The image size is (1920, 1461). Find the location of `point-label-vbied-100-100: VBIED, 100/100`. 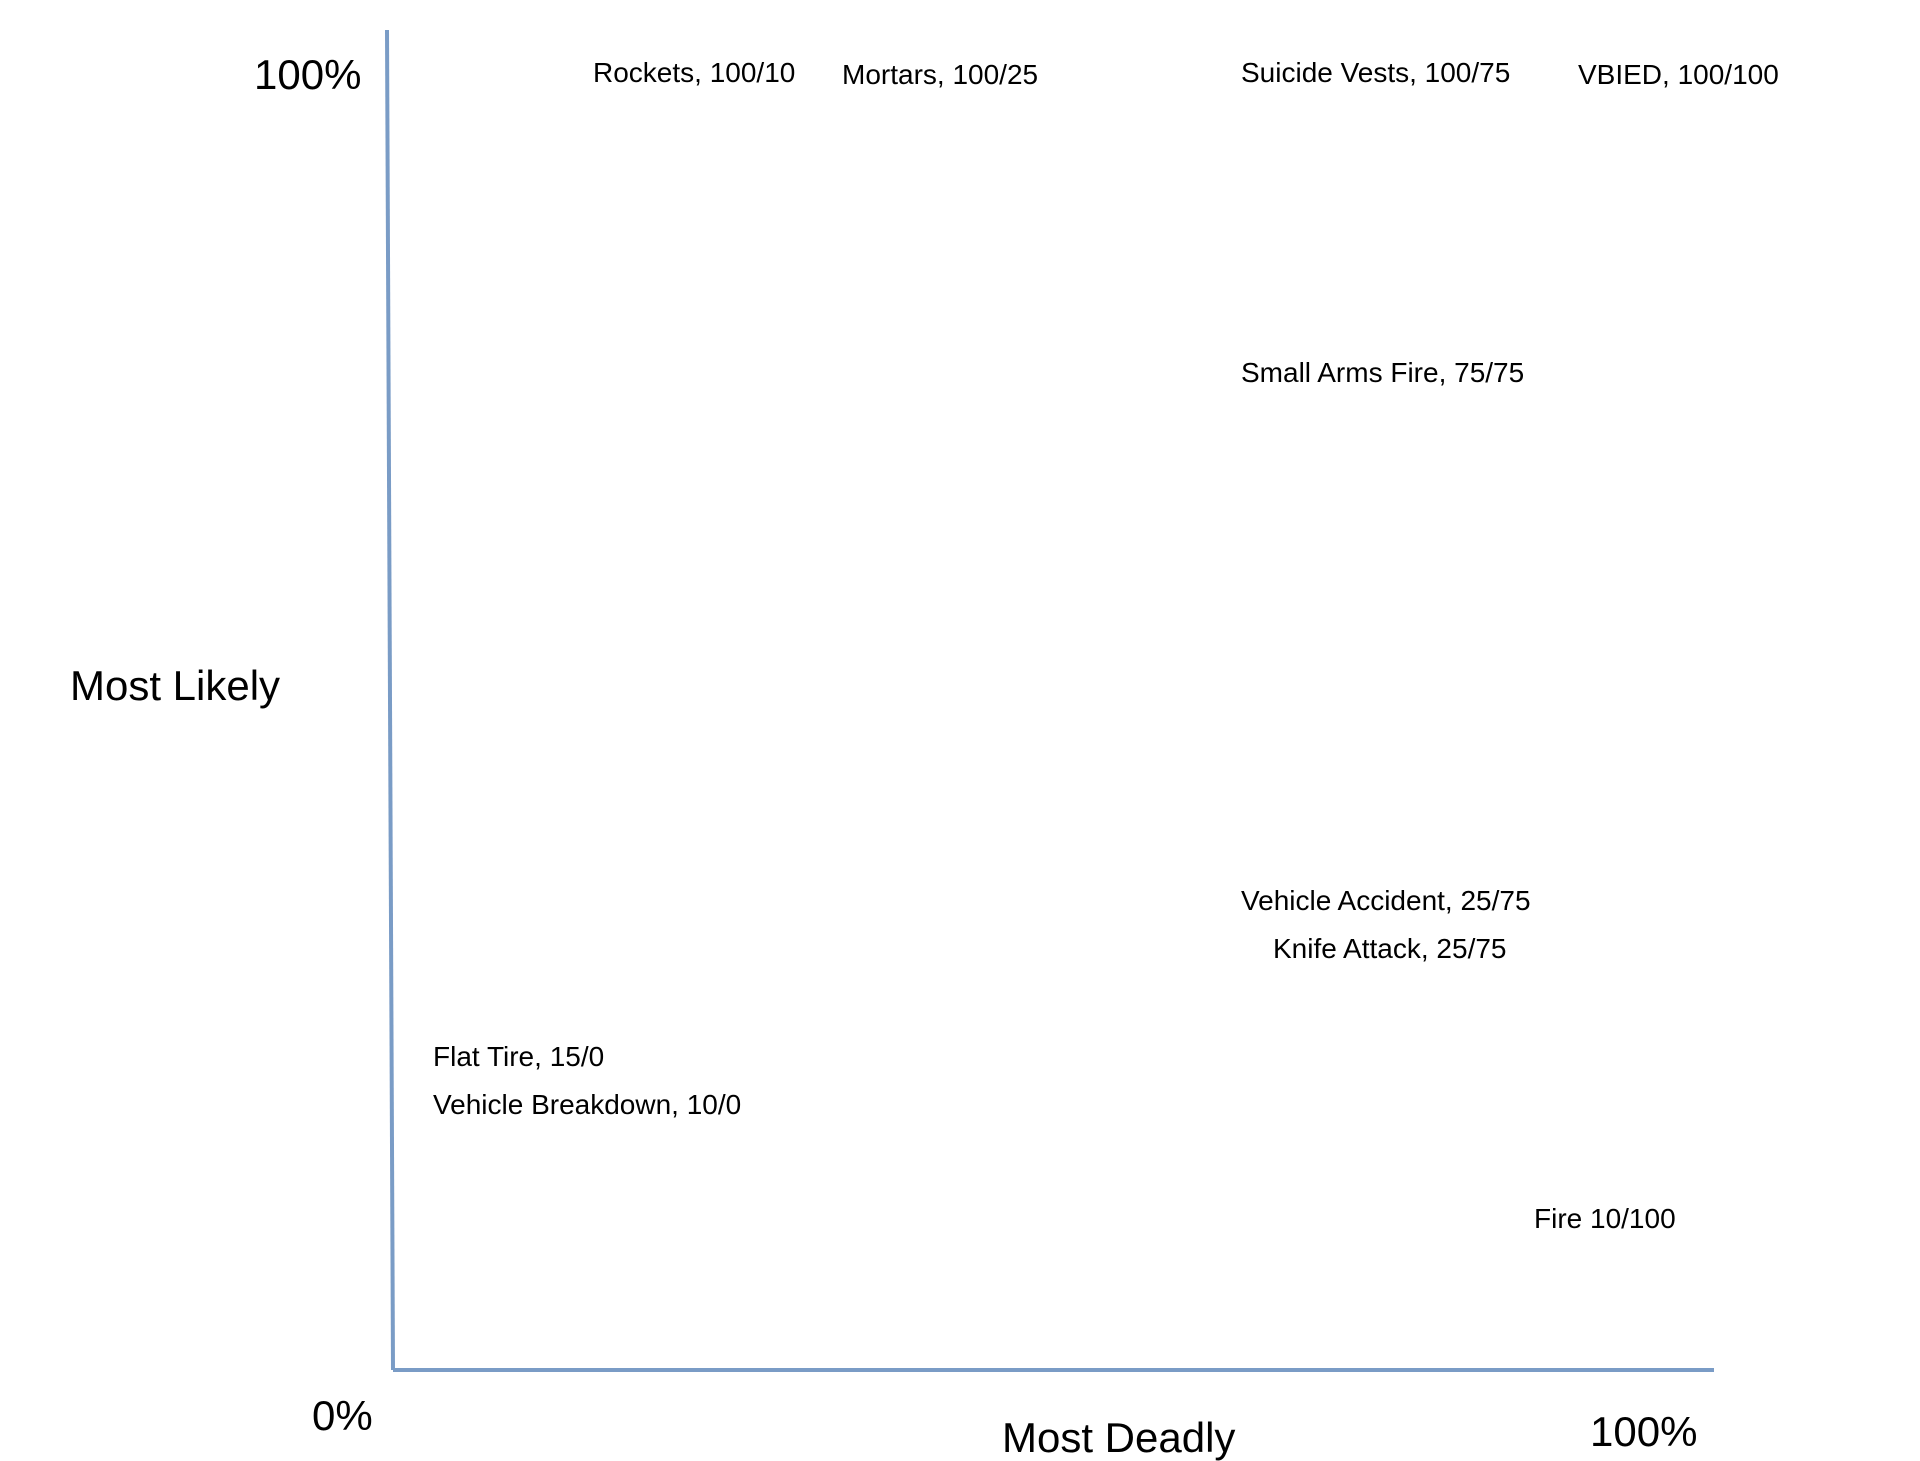

point-label-vbied-100-100: VBIED, 100/100 is located at coordinates (1678, 74).